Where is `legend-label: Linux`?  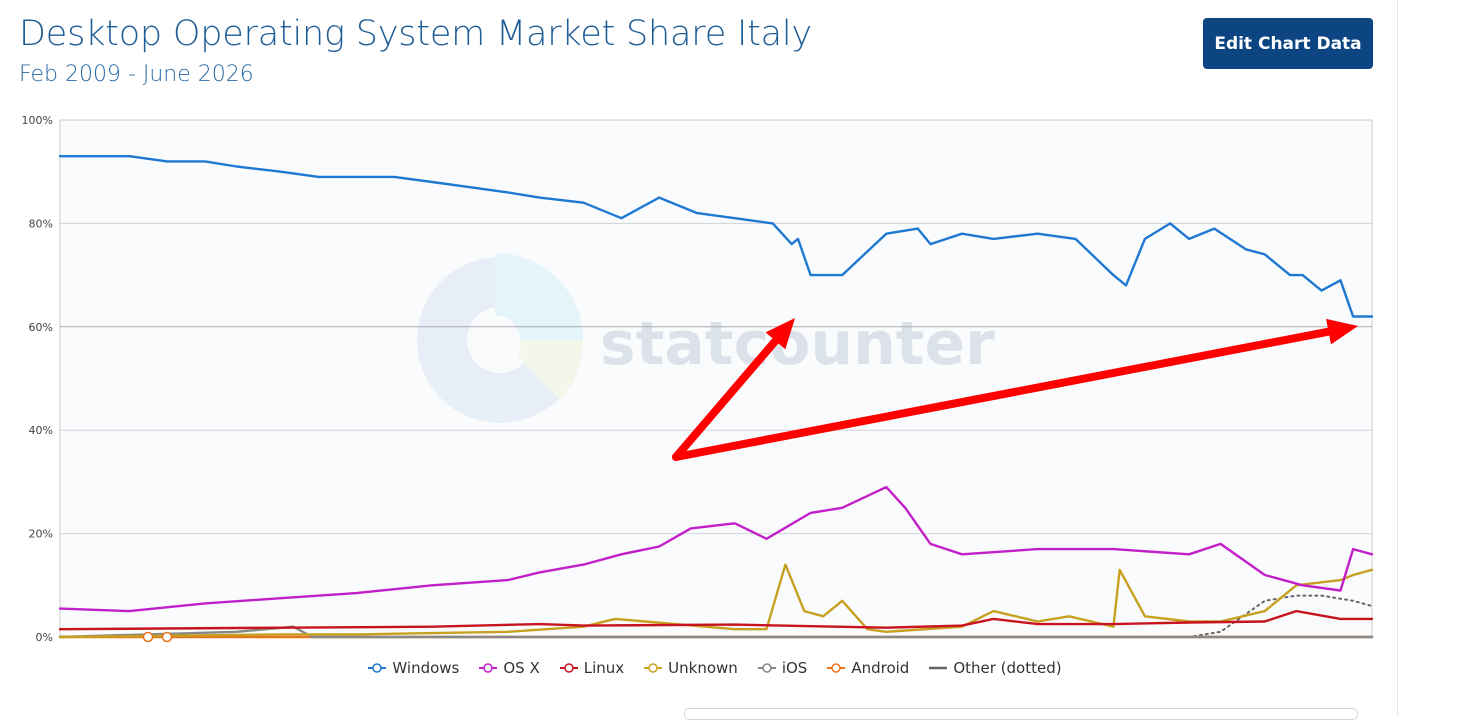 legend-label: Linux is located at coordinates (604, 668).